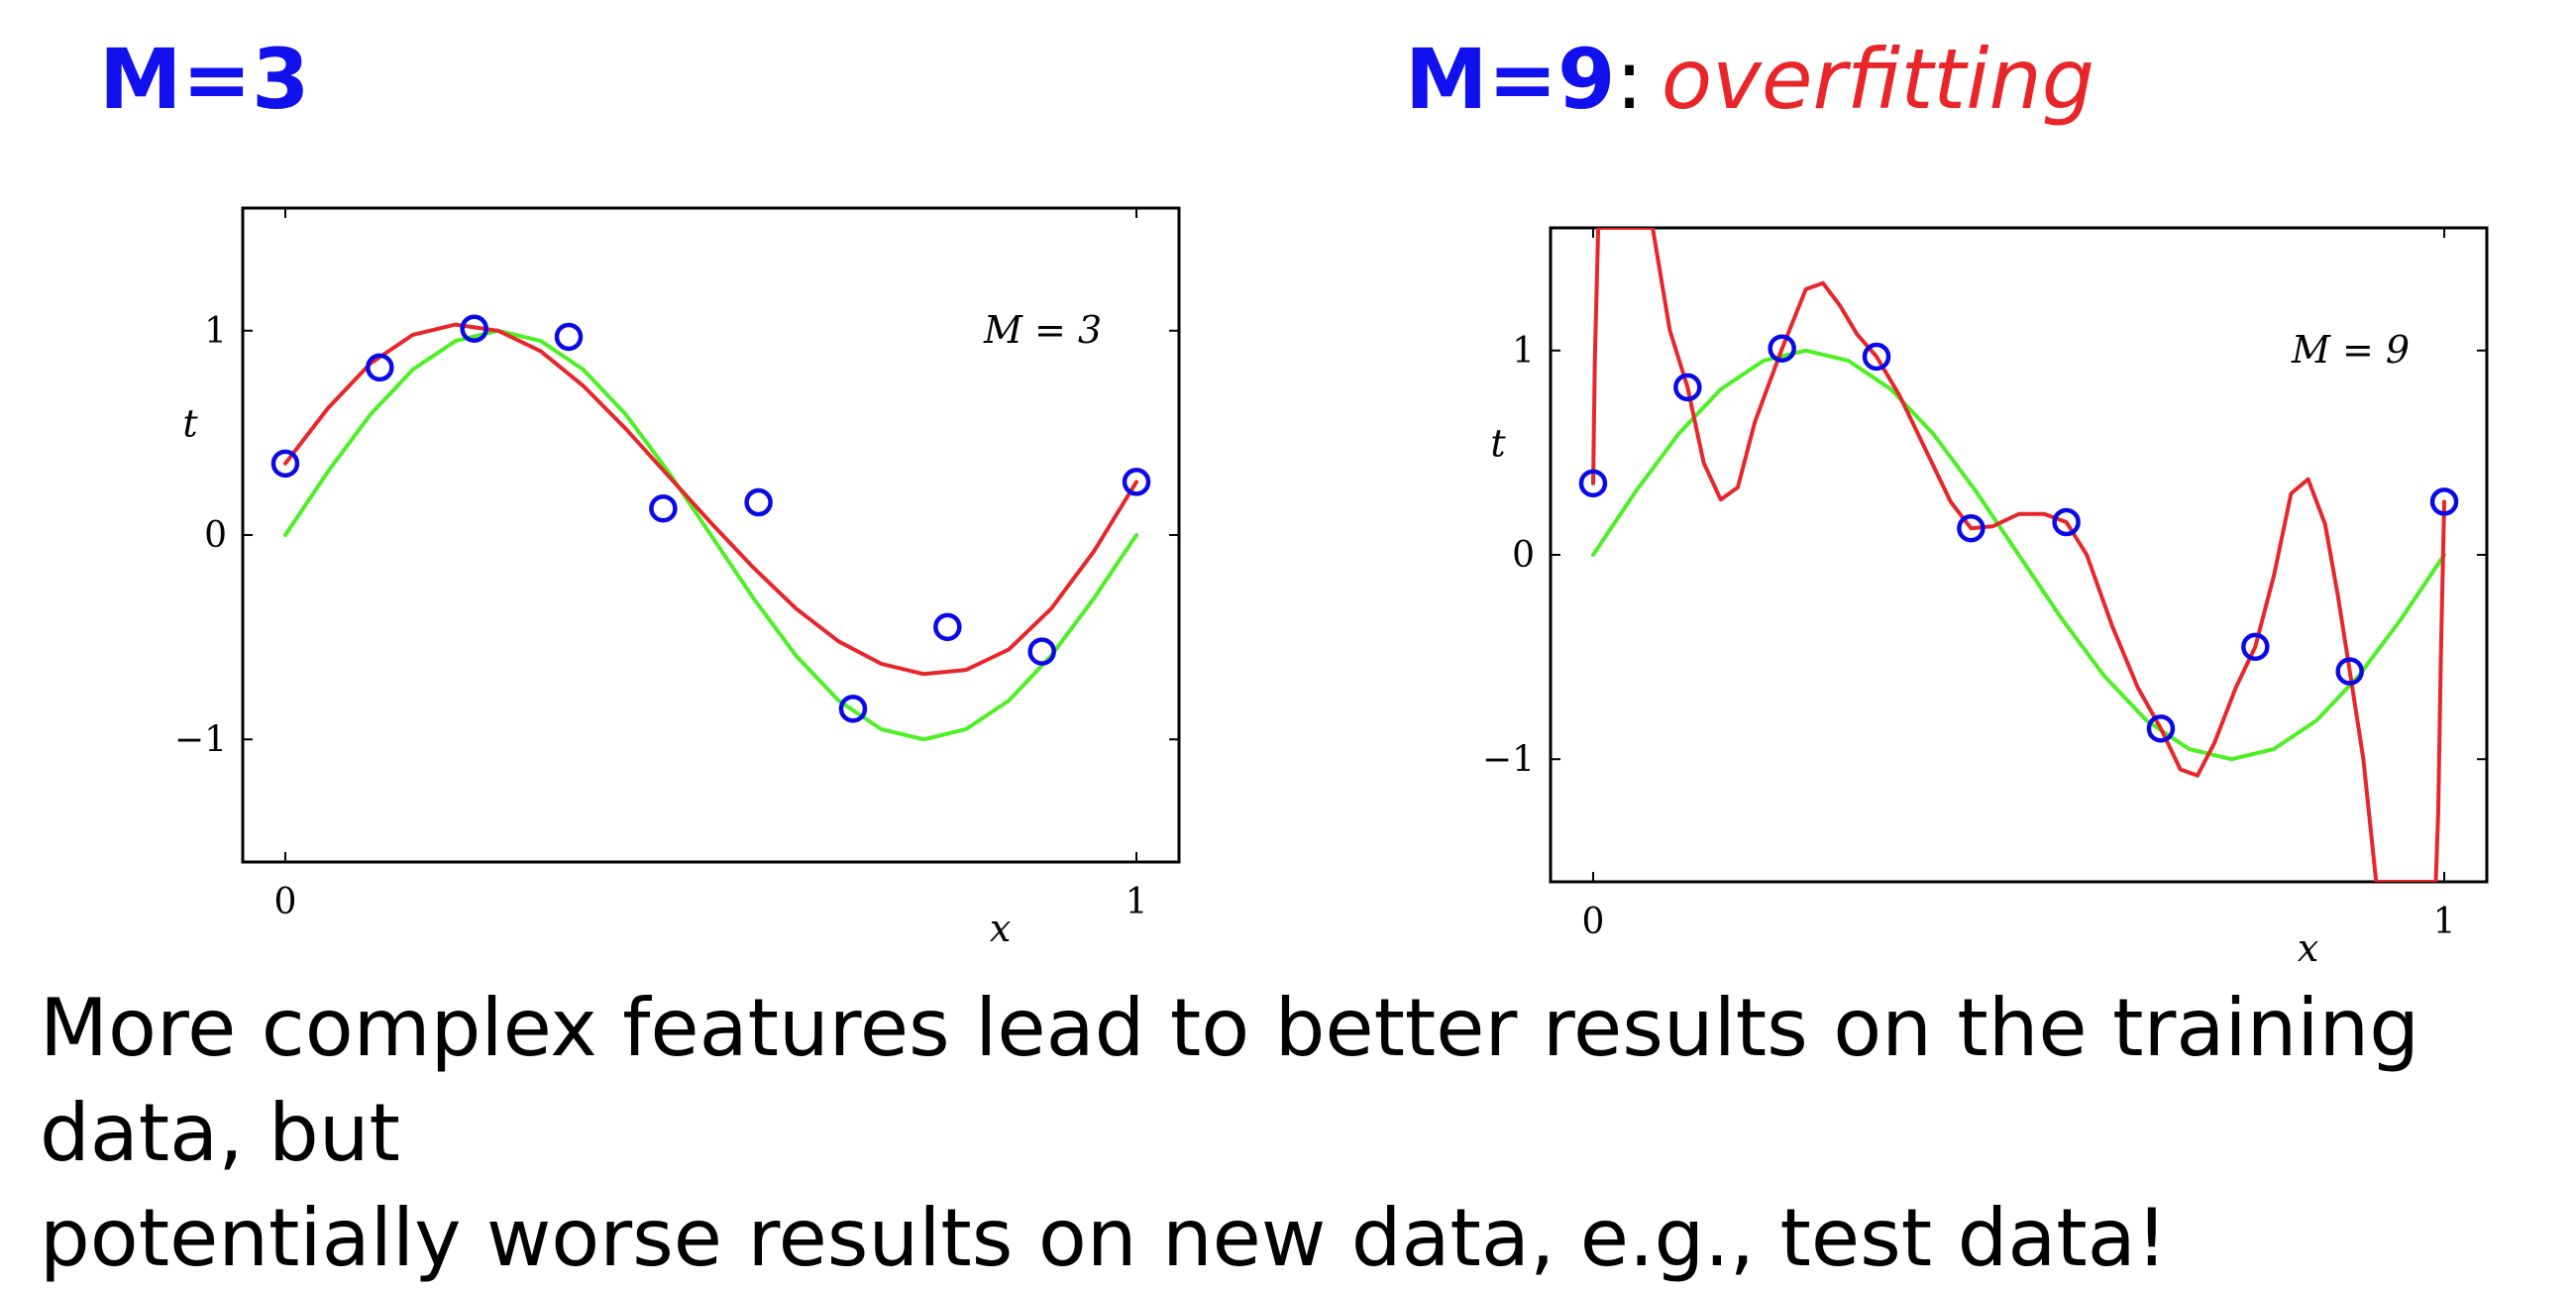 Image resolution: width=2576 pixels, height=1291 pixels. I want to click on right-heading: M=9: overfitting, so click(1749, 80).